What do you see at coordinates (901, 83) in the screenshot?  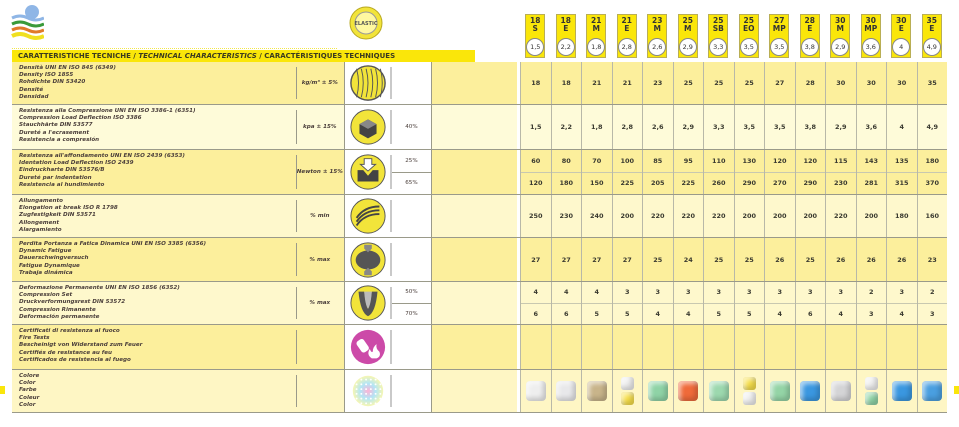 I see `value-column: 30` at bounding box center [901, 83].